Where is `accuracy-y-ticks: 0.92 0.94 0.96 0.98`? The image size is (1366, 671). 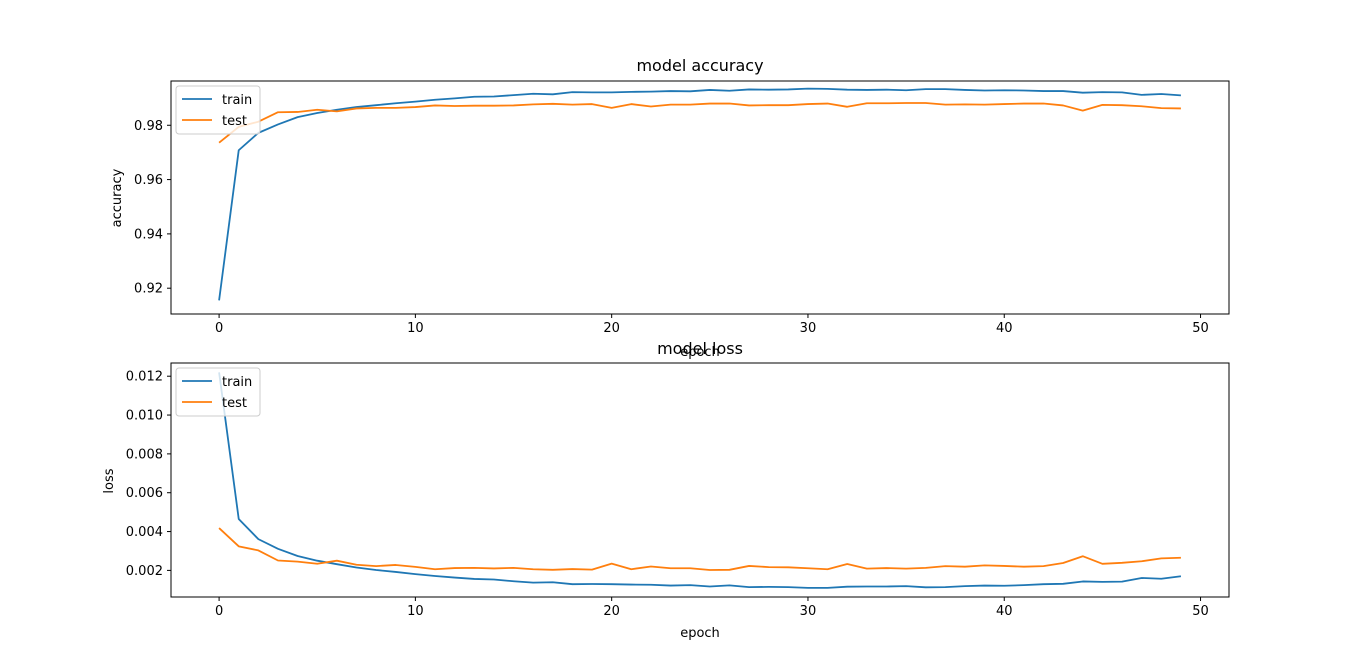 accuracy-y-ticks: 0.92 0.94 0.96 0.98 is located at coordinates (152, 208).